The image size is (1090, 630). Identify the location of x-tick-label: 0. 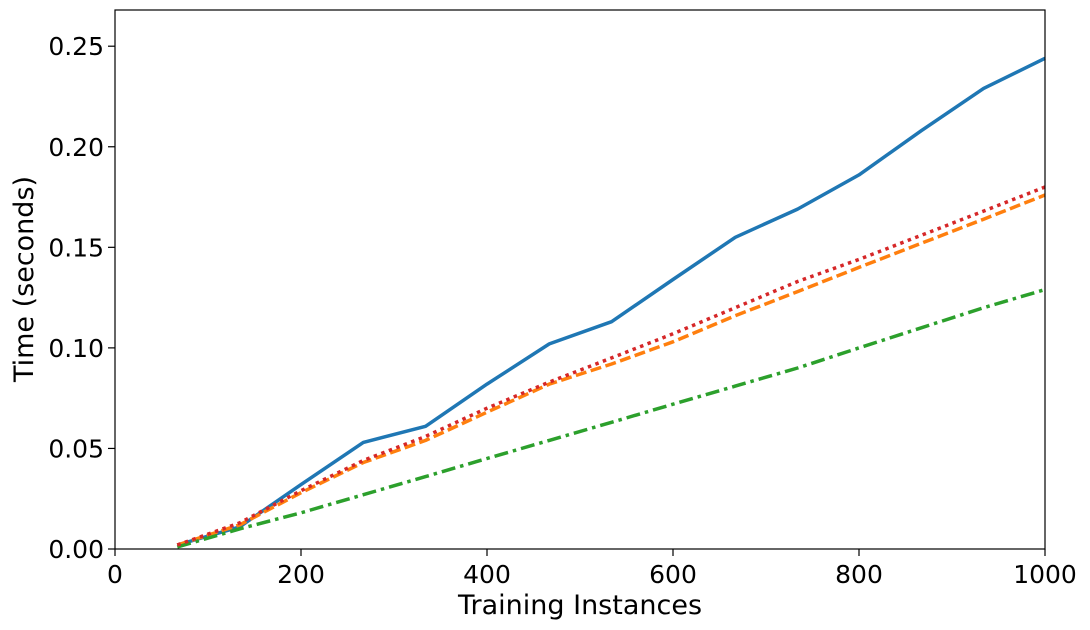
(115, 574).